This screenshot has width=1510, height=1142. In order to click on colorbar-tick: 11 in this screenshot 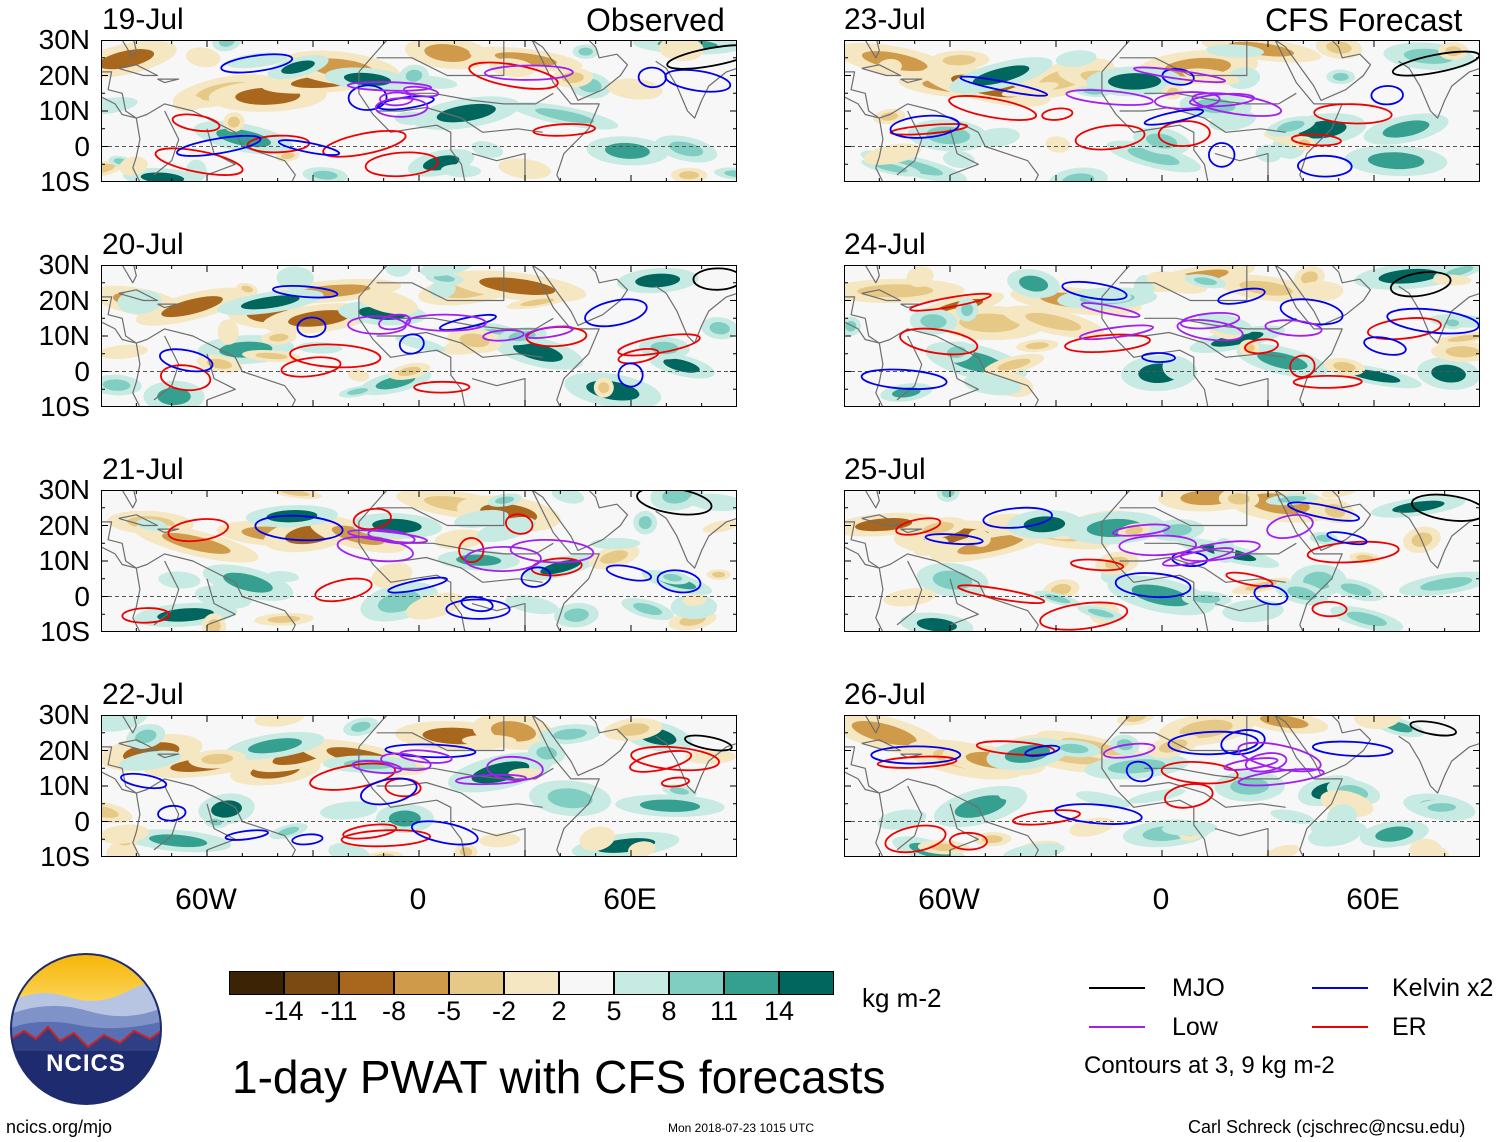, I will do `click(724, 1011)`.